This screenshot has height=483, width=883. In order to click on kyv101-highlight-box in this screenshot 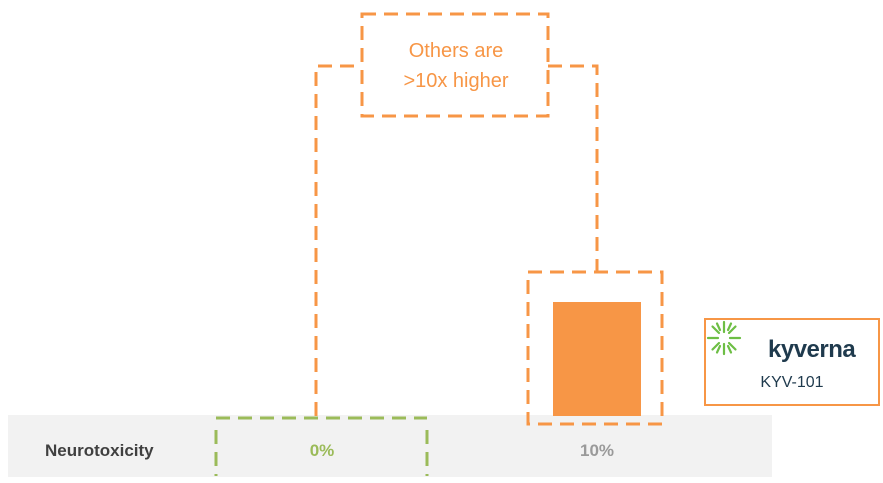, I will do `click(595, 348)`.